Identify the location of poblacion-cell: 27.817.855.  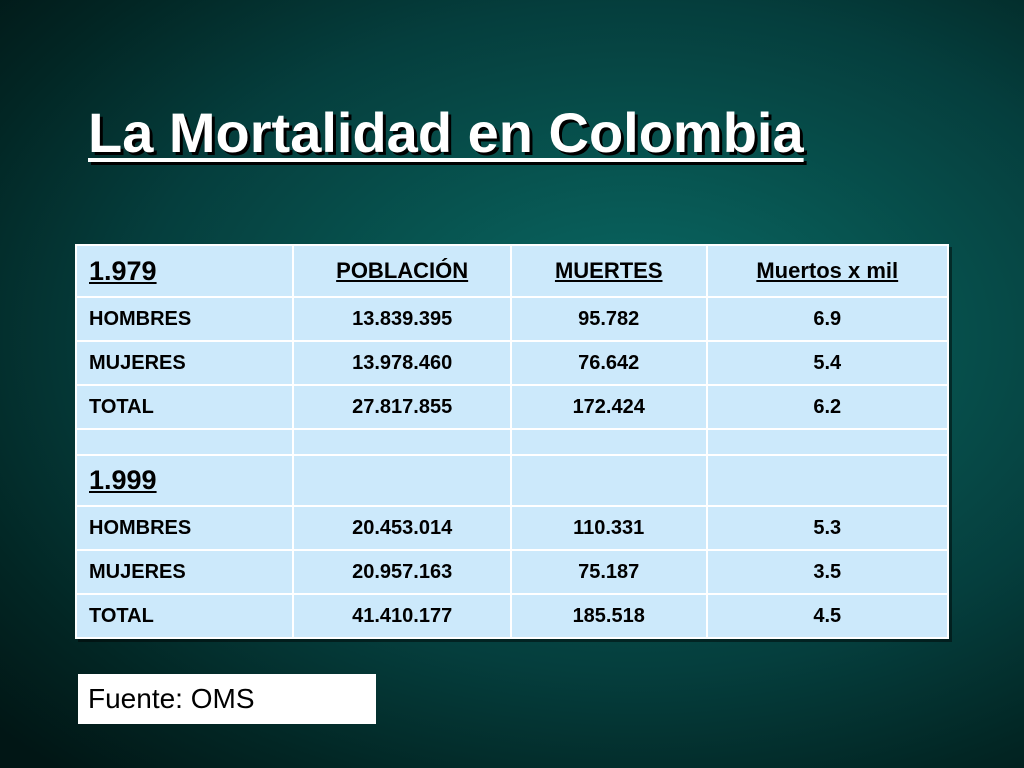
(402, 407).